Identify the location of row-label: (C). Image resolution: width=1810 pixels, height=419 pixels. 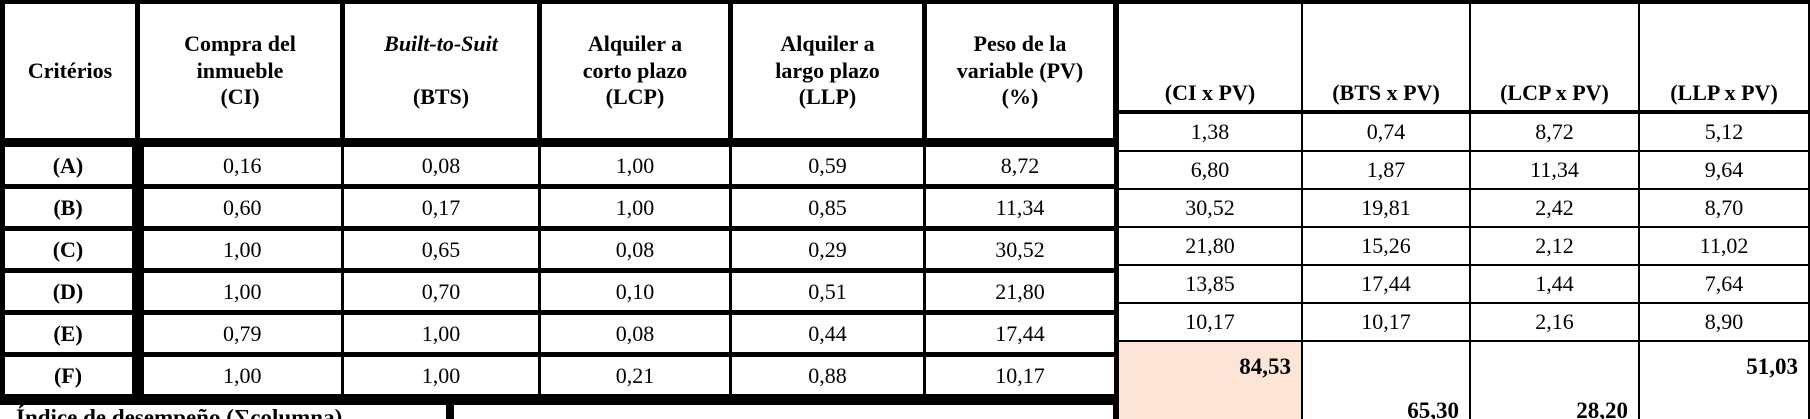
(72, 250).